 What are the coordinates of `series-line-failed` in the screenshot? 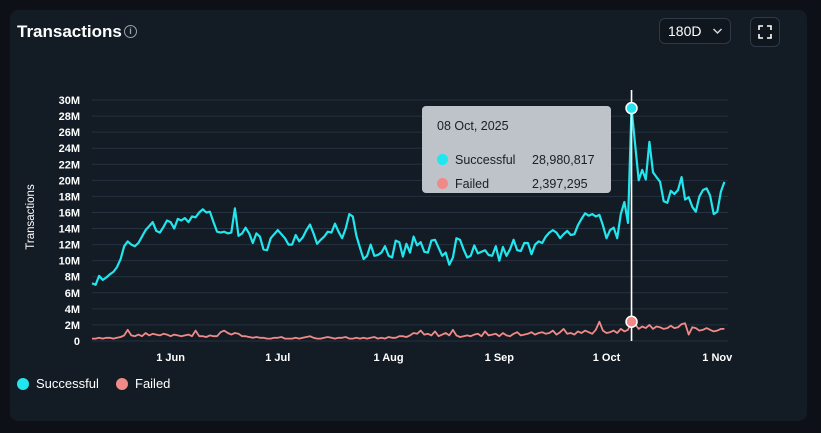 It's located at (408, 330).